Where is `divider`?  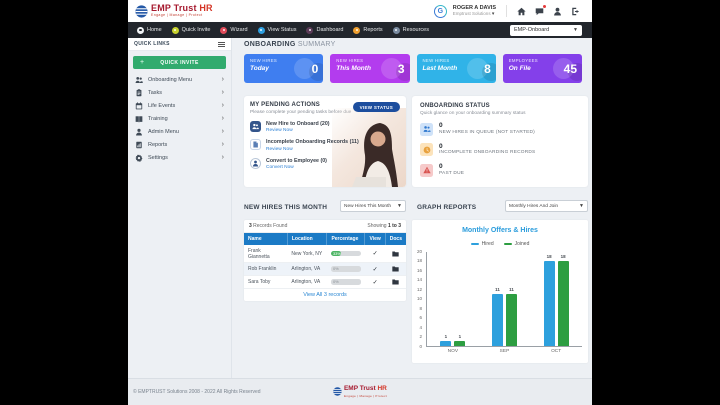
divider is located at coordinates (506, 11).